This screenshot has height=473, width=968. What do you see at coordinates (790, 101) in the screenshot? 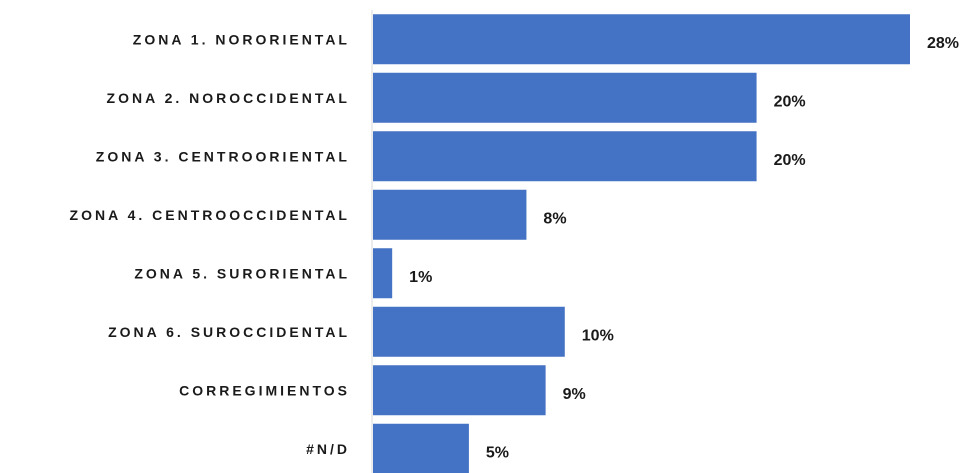
I see `value-label-1: 20%` at bounding box center [790, 101].